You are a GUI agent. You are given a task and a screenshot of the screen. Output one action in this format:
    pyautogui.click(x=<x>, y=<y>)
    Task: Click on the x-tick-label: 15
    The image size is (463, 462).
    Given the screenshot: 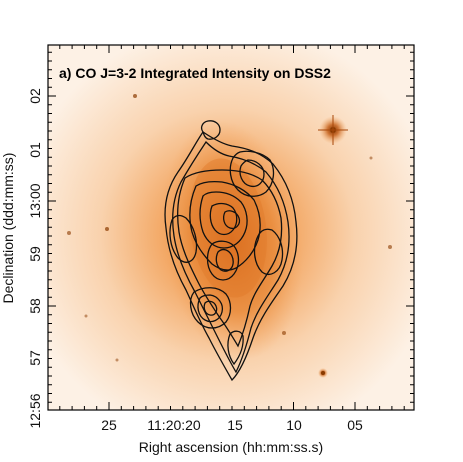 What is the action you would take?
    pyautogui.click(x=235, y=425)
    